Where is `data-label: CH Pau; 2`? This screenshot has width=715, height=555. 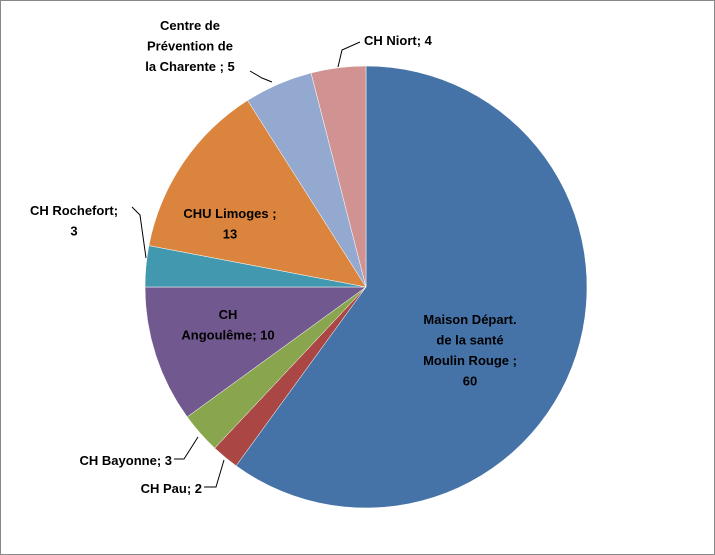 data-label: CH Pau; 2 is located at coordinates (171, 488).